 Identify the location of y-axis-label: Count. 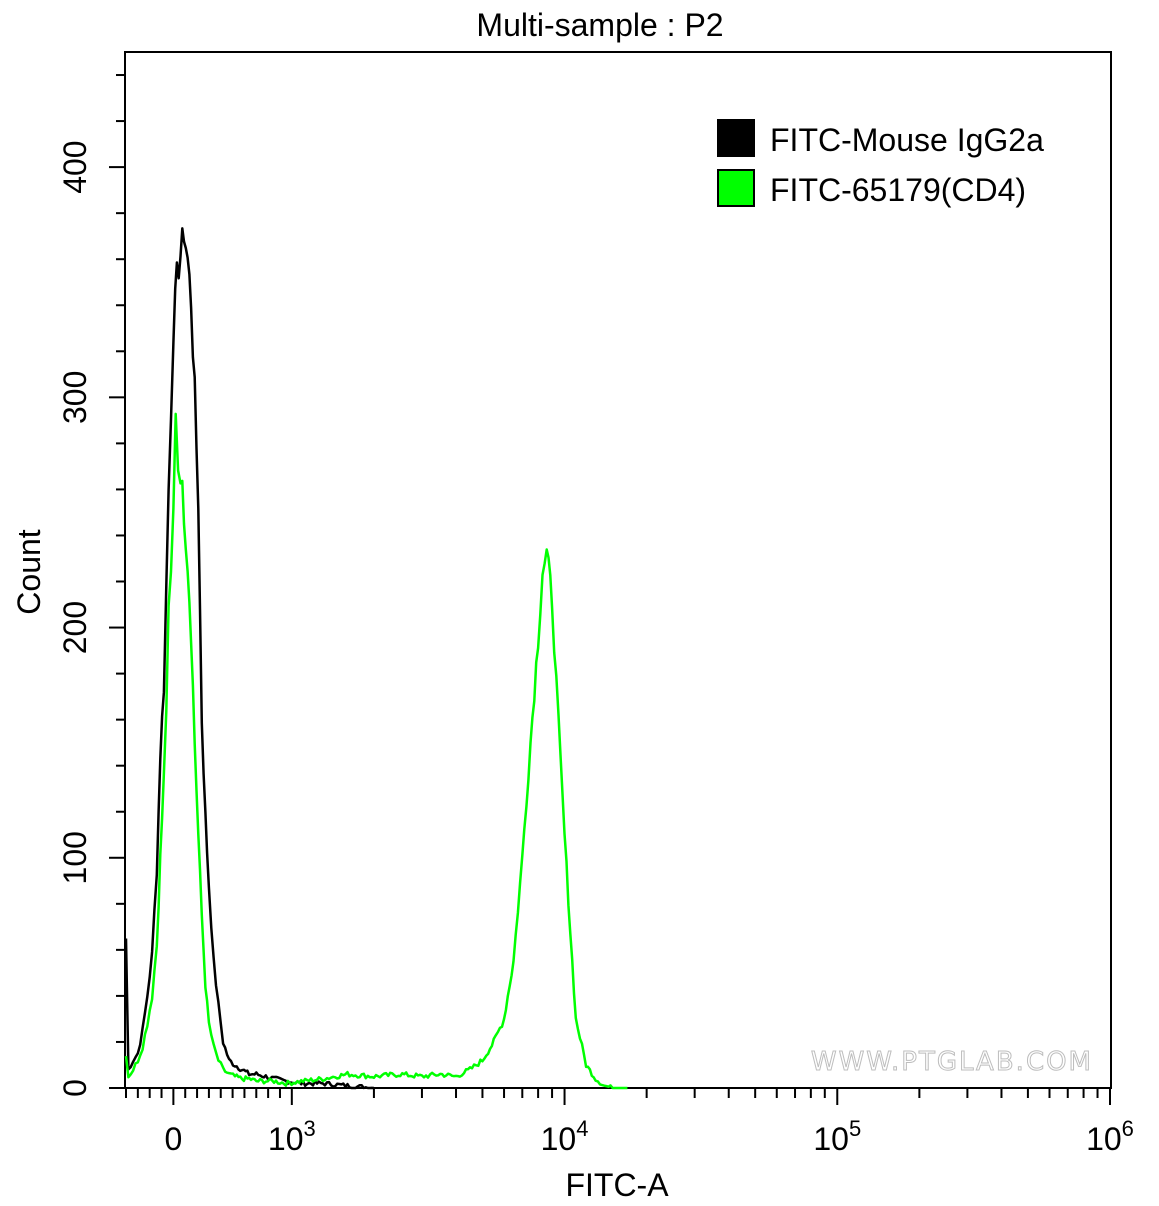
(29, 572).